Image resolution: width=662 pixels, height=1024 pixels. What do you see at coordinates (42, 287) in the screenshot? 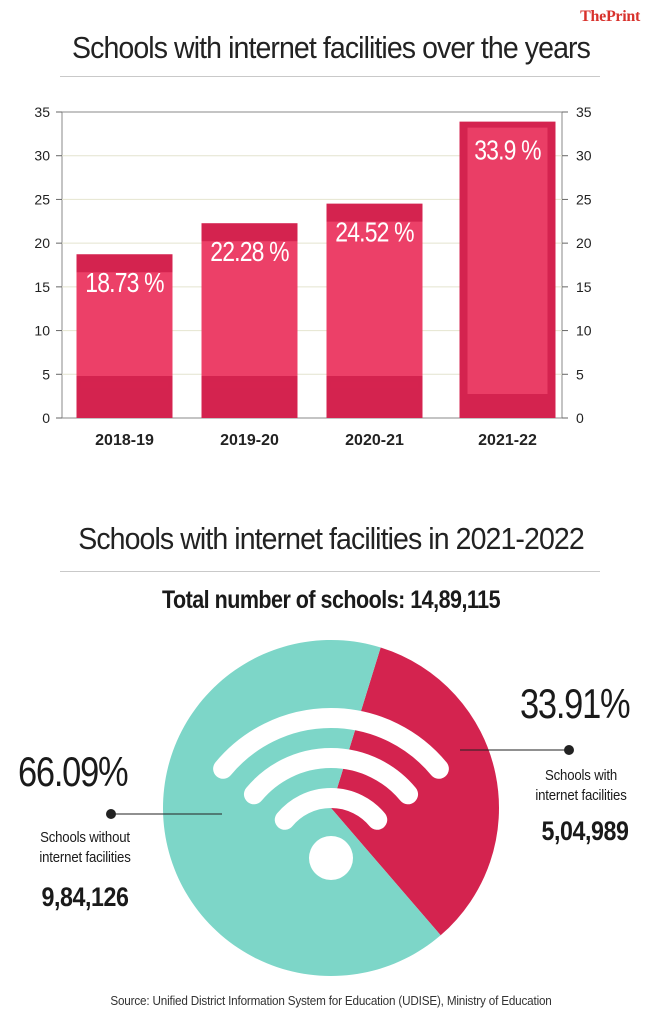
I see `y-tick-label-left: 15` at bounding box center [42, 287].